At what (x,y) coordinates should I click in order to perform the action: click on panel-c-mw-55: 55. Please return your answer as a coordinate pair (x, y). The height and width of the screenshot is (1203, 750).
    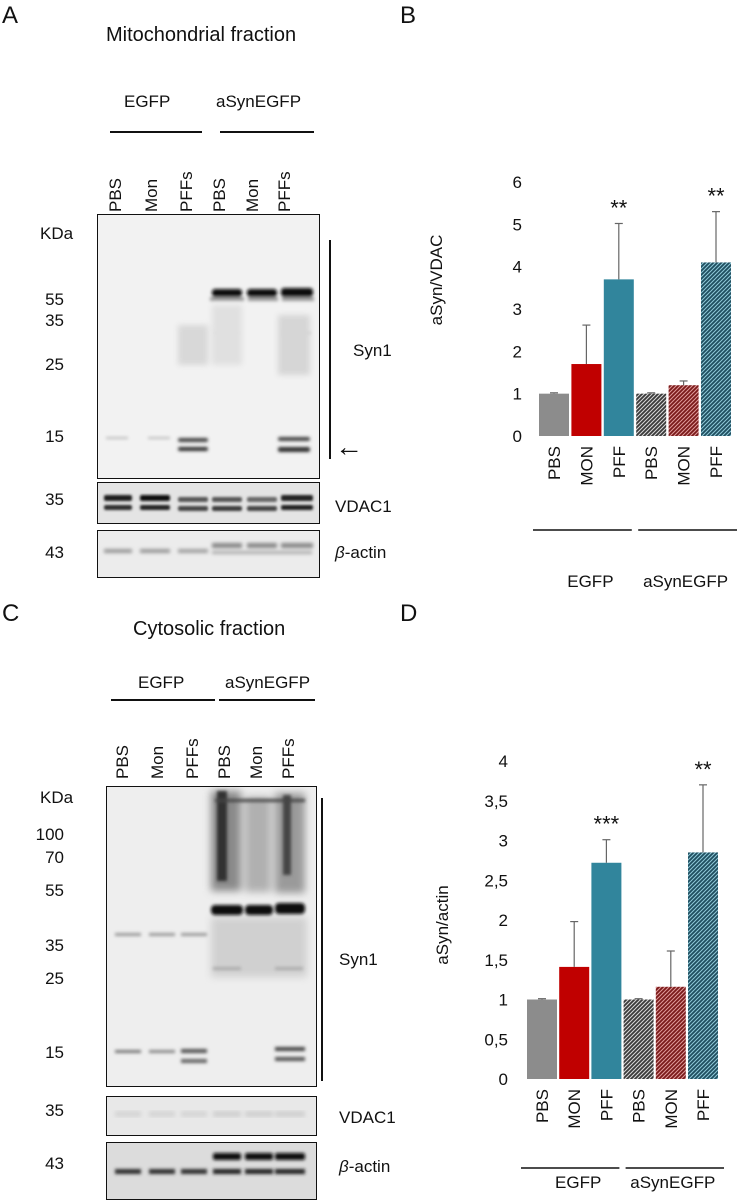
    Looking at the image, I should click on (54, 890).